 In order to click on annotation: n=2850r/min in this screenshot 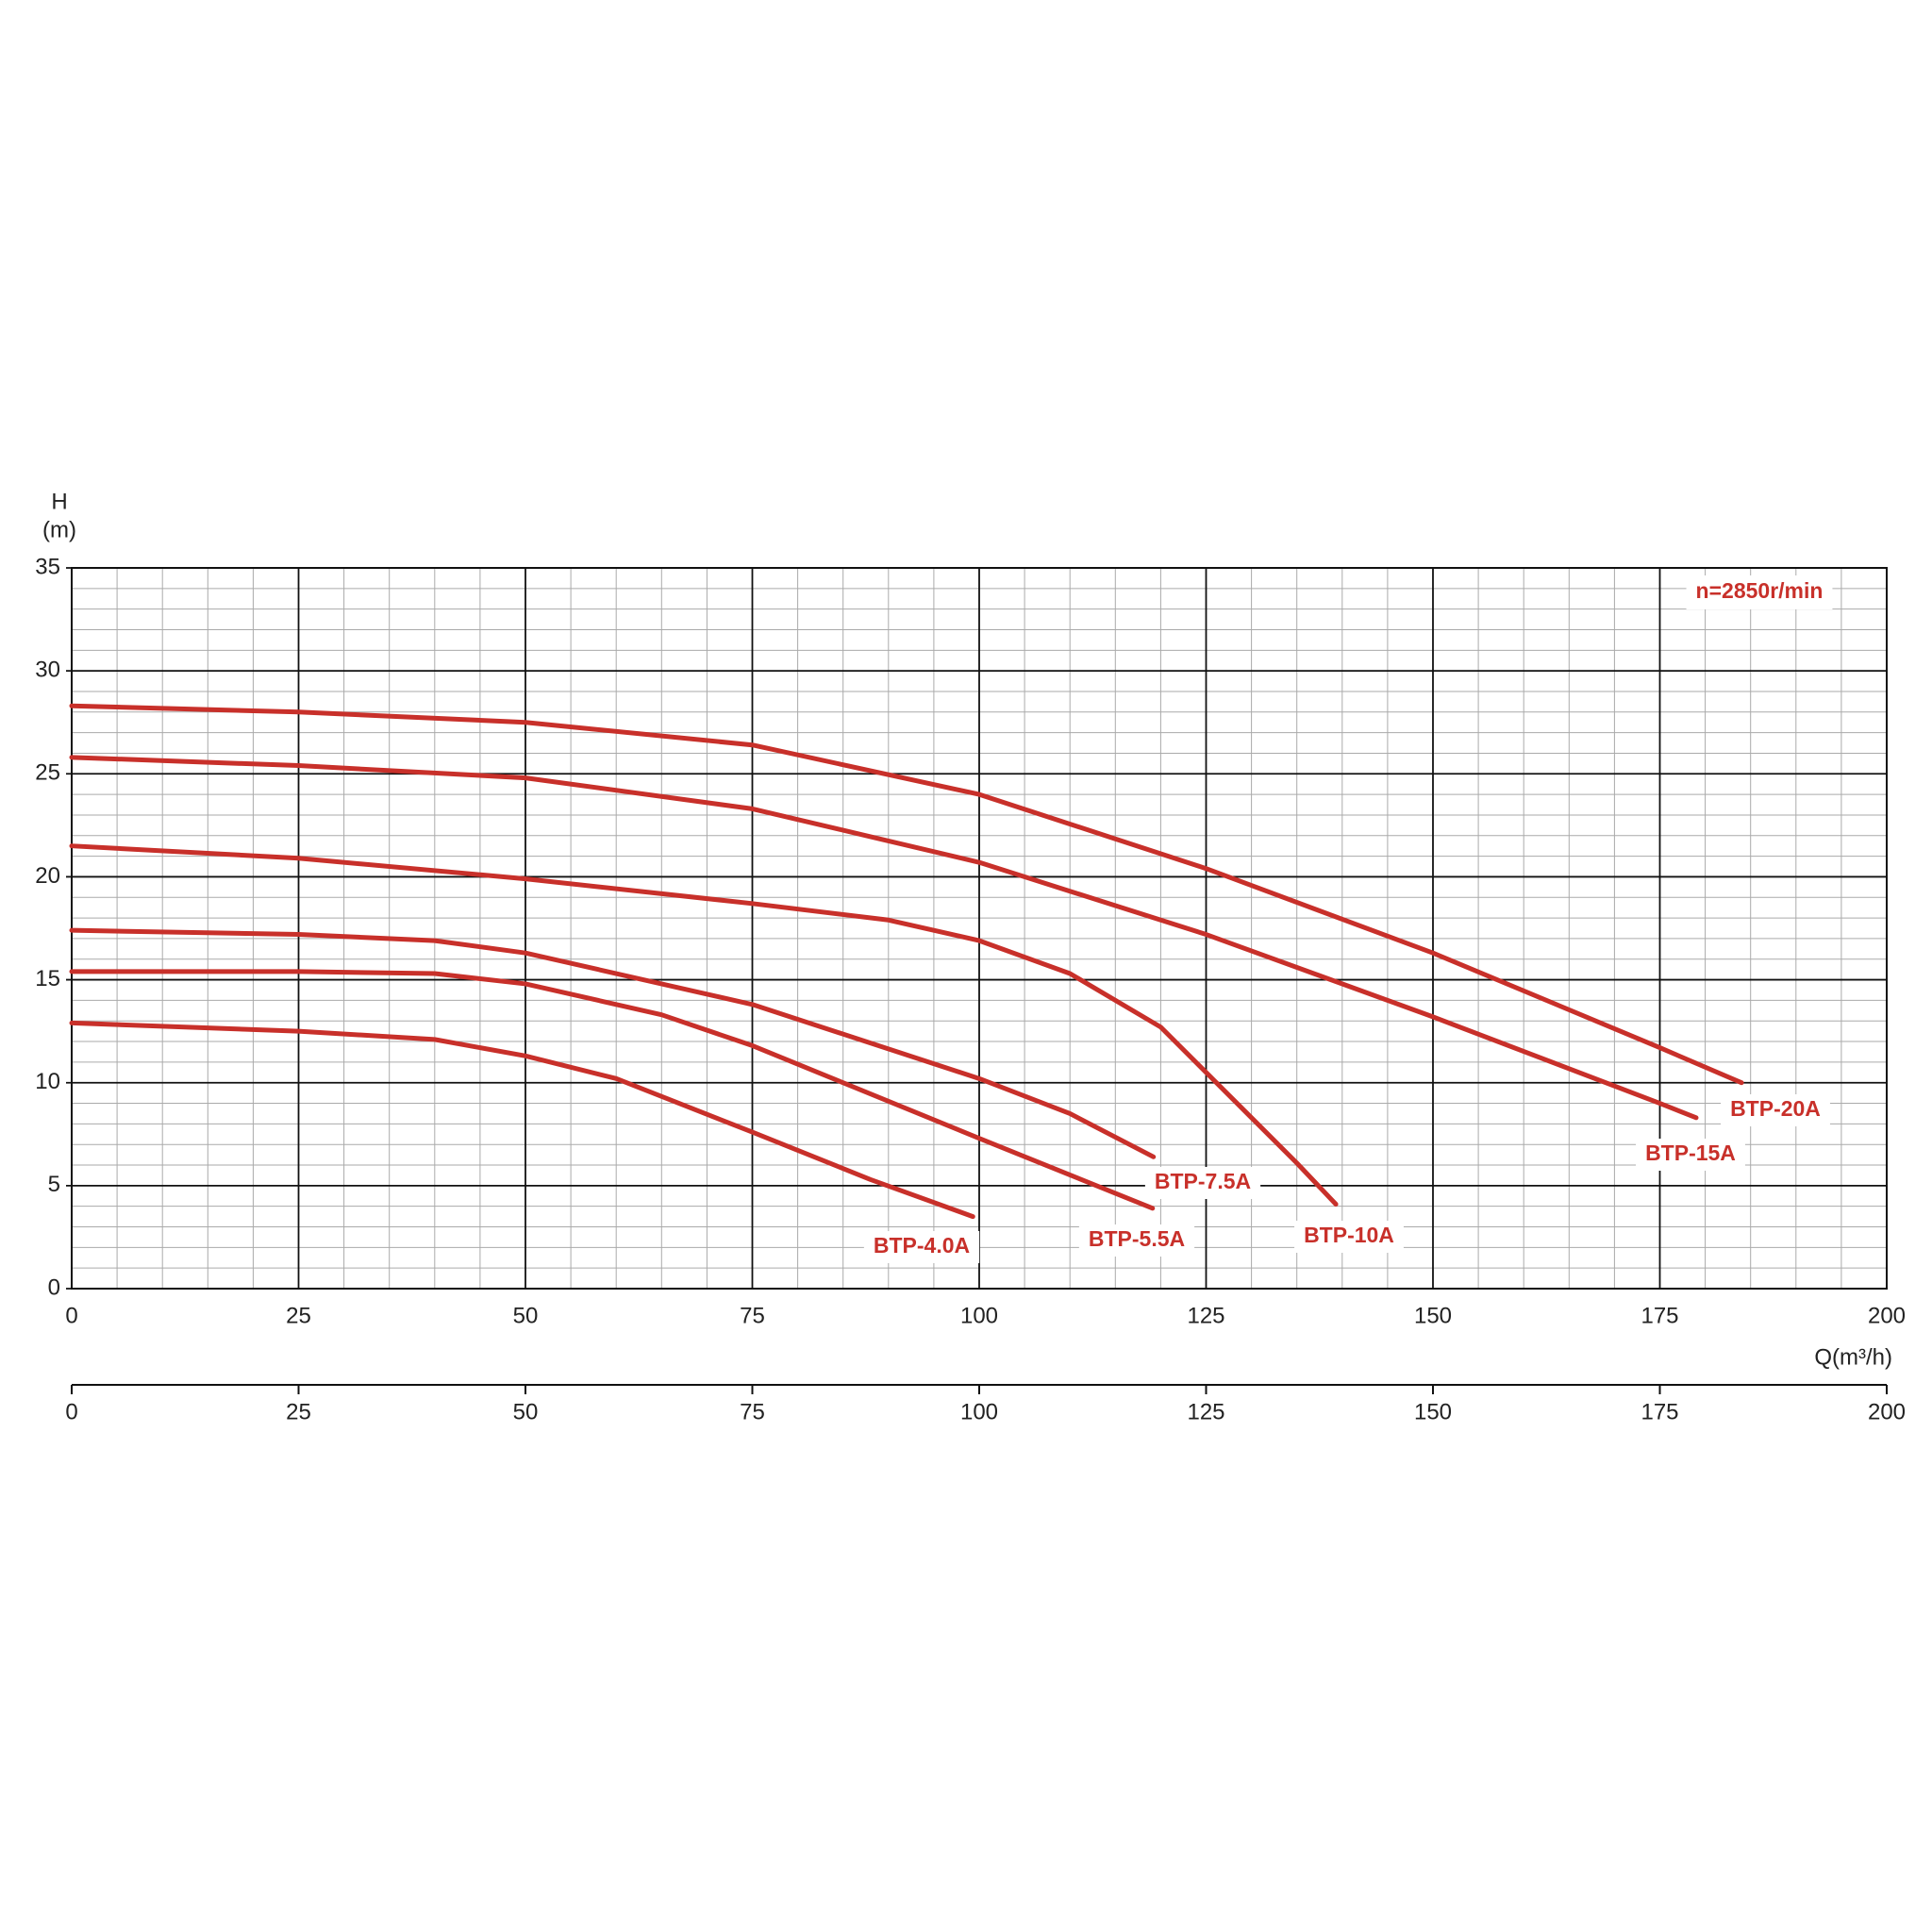, I will do `click(1760, 590)`.